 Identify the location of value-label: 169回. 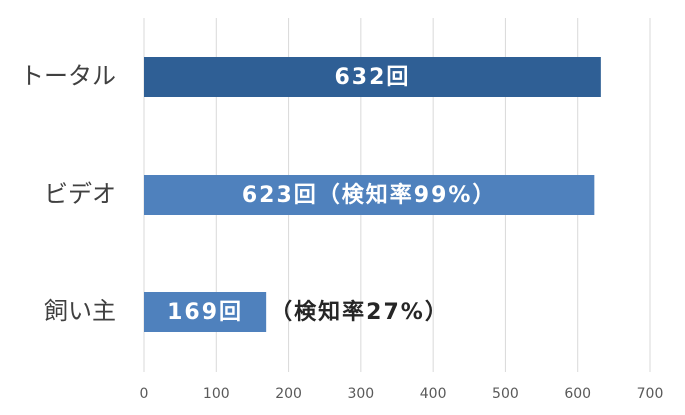
(205, 312).